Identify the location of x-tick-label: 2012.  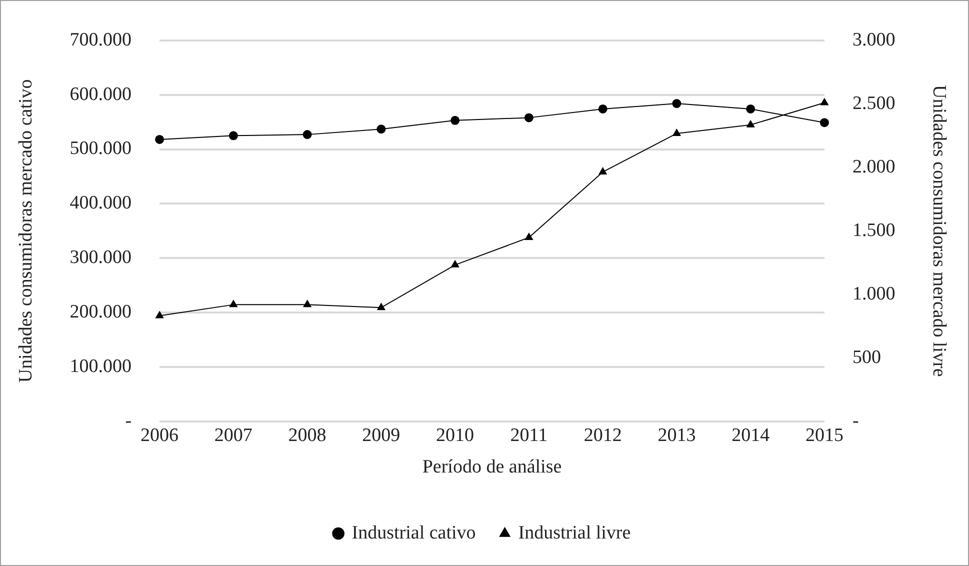
(603, 435).